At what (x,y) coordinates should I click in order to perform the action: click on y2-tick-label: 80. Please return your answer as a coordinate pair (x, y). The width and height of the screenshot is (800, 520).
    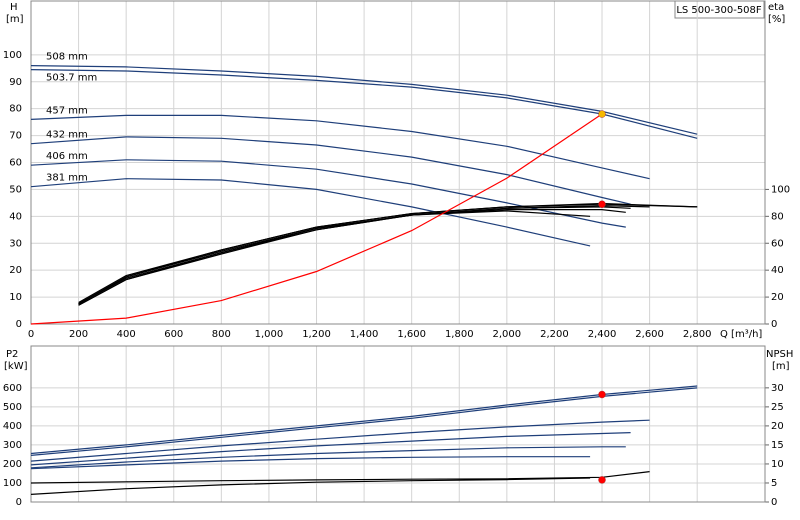
    Looking at the image, I should click on (777, 216).